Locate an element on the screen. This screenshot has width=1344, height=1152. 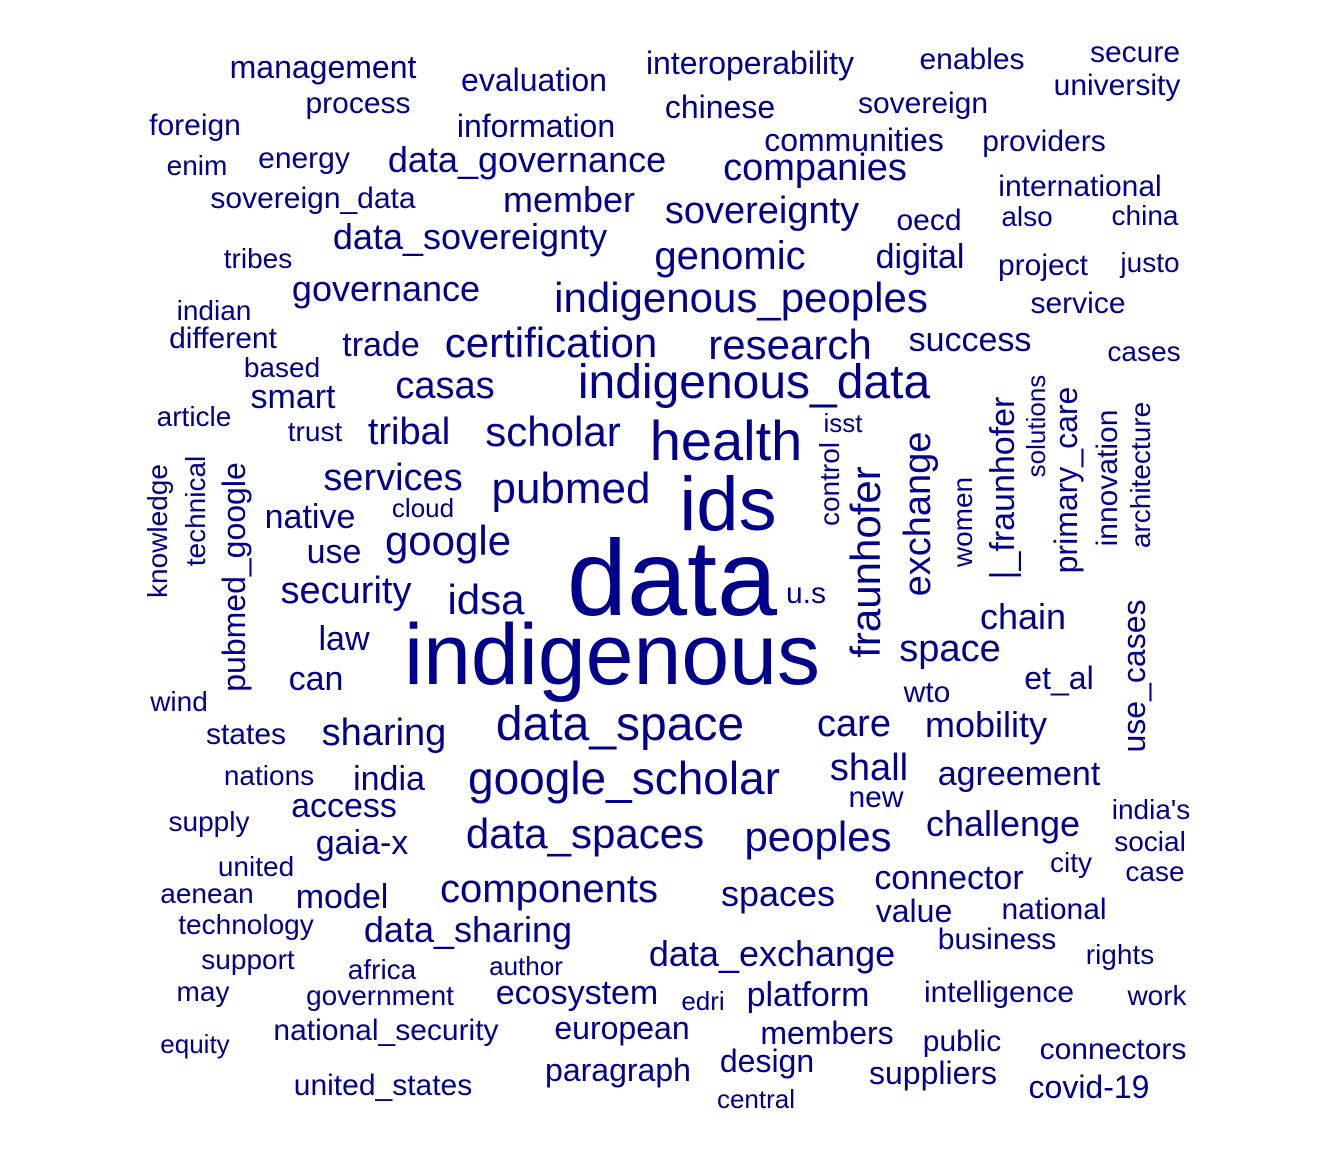
word-fraunhofer: |_fraunhofer is located at coordinates (1003, 488).